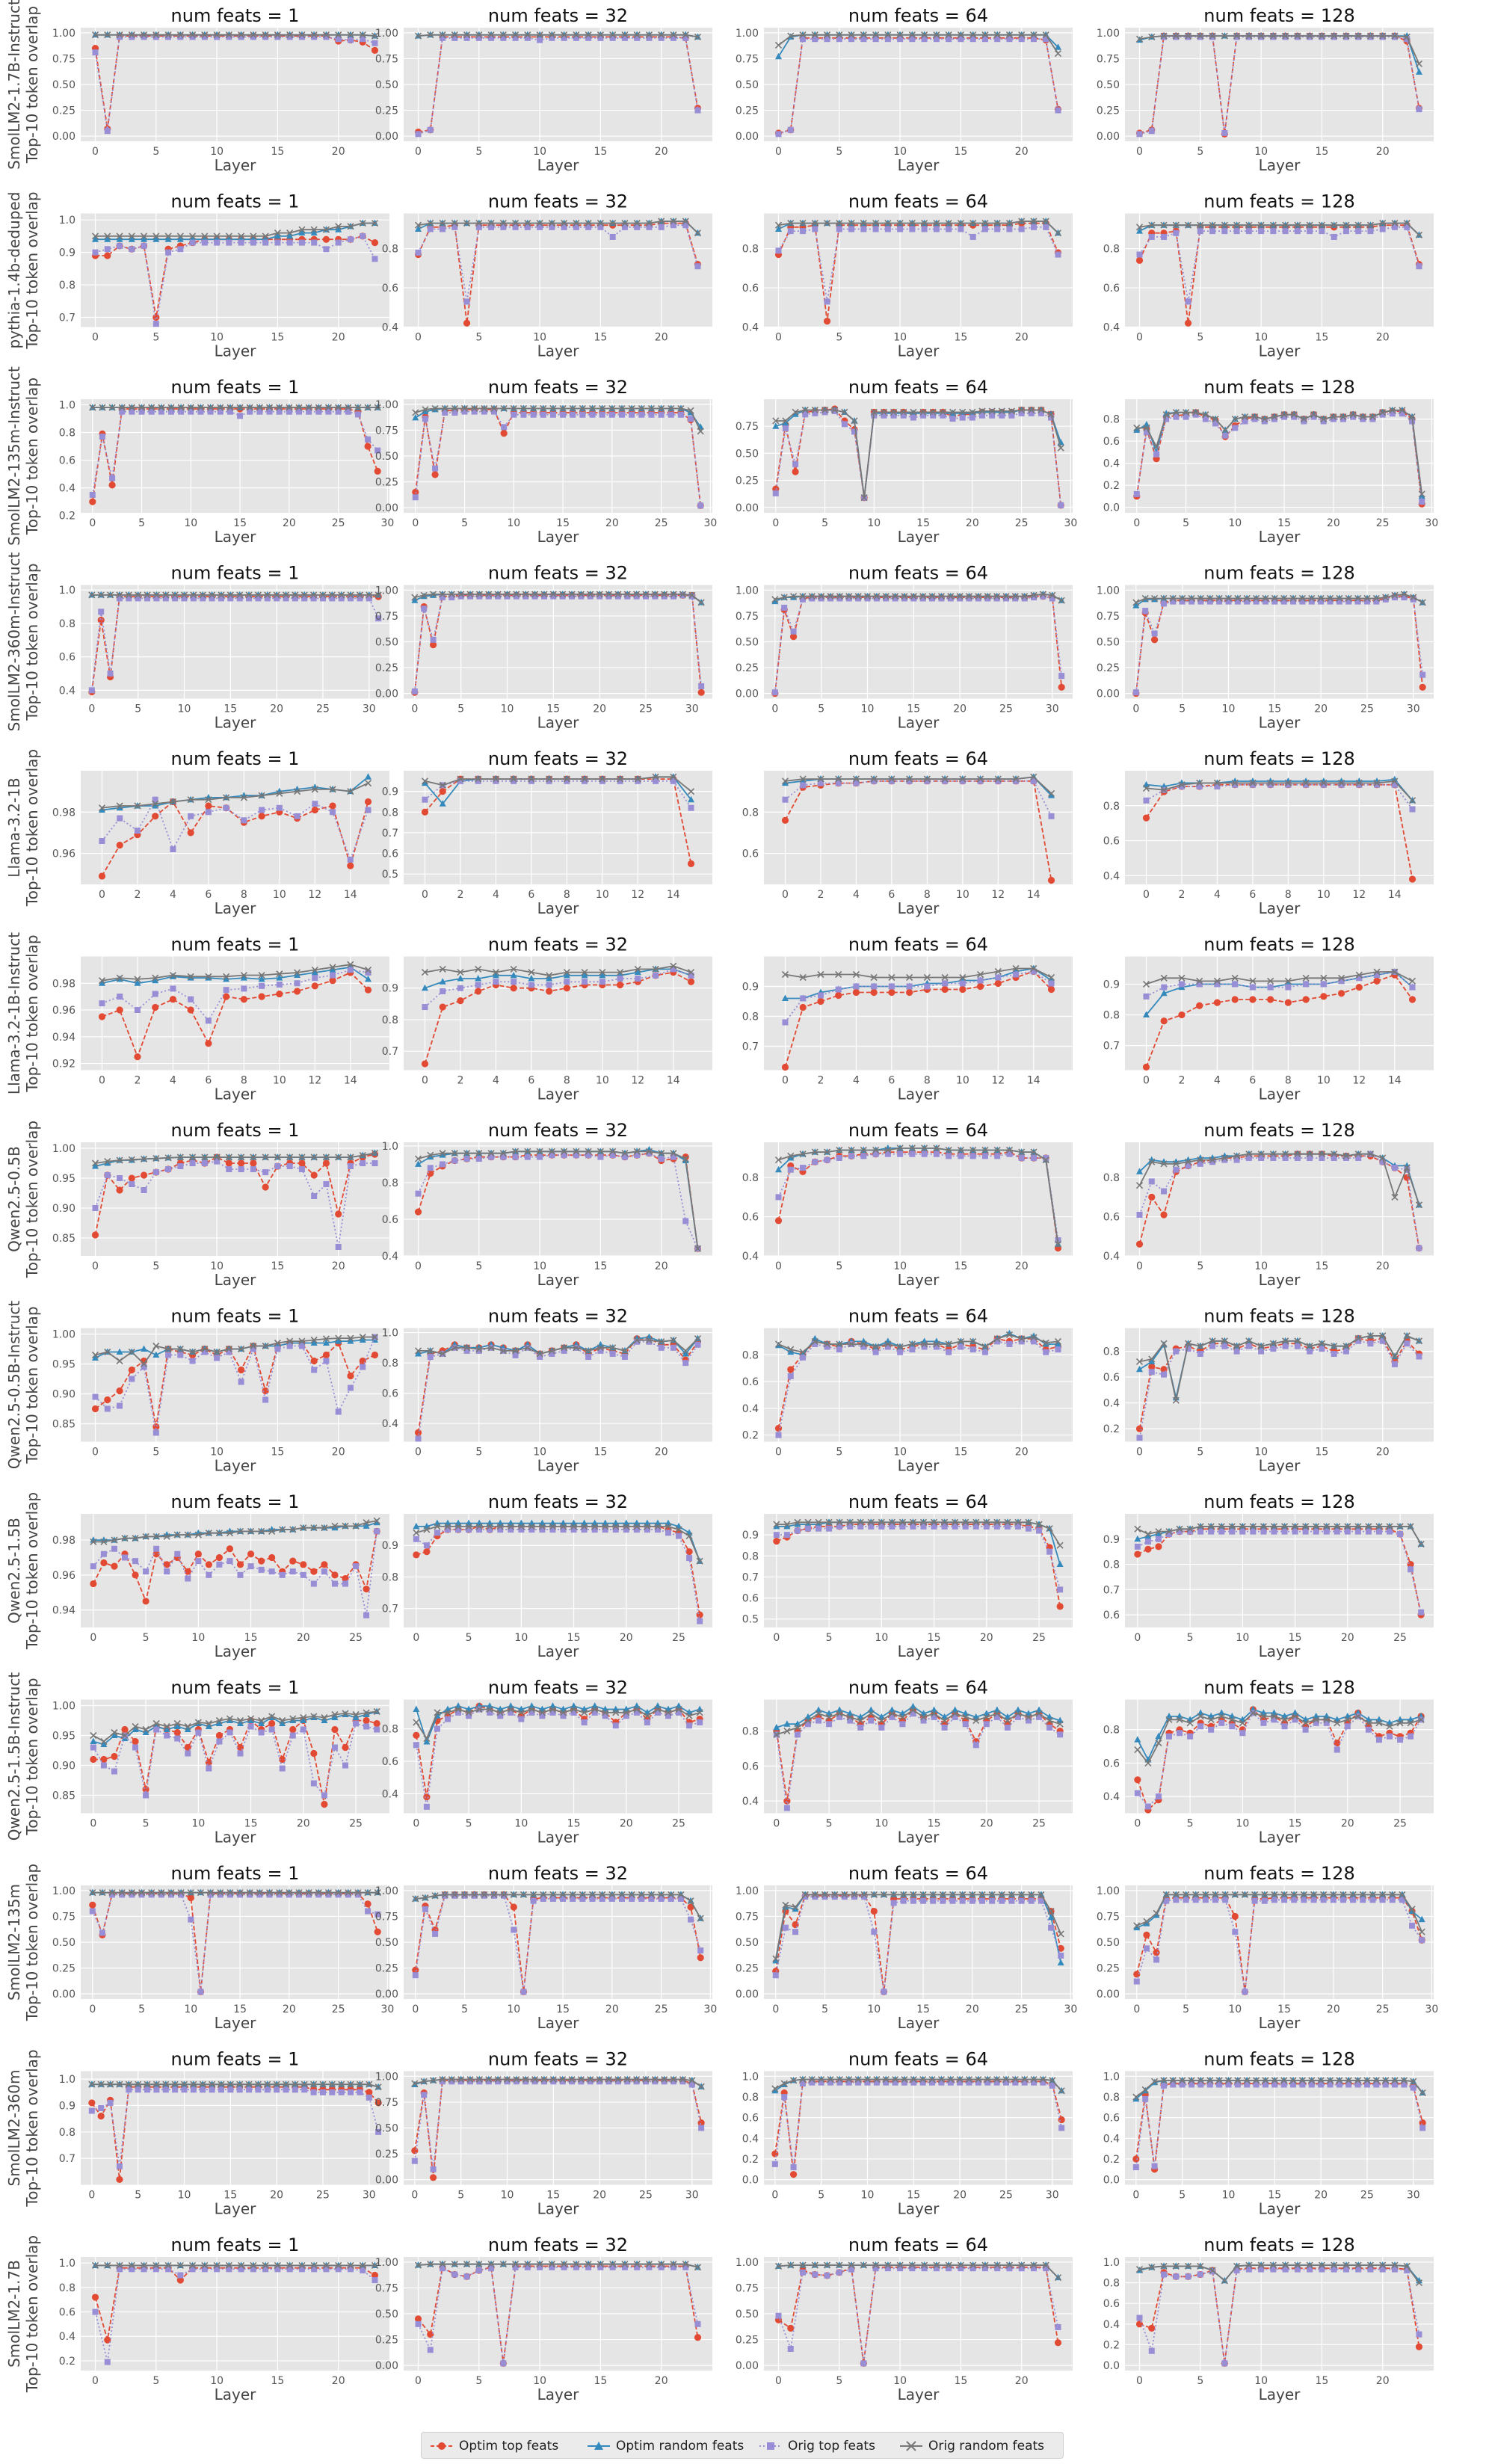 This screenshot has height=2464, width=1486. I want to click on x-tick-label: 0, so click(95, 1266).